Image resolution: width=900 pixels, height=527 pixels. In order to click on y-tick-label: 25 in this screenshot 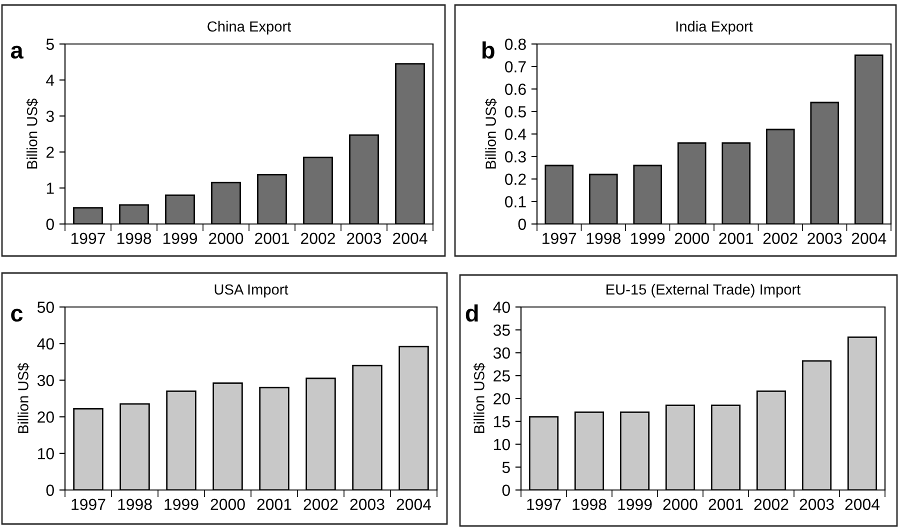, I will do `click(502, 376)`.